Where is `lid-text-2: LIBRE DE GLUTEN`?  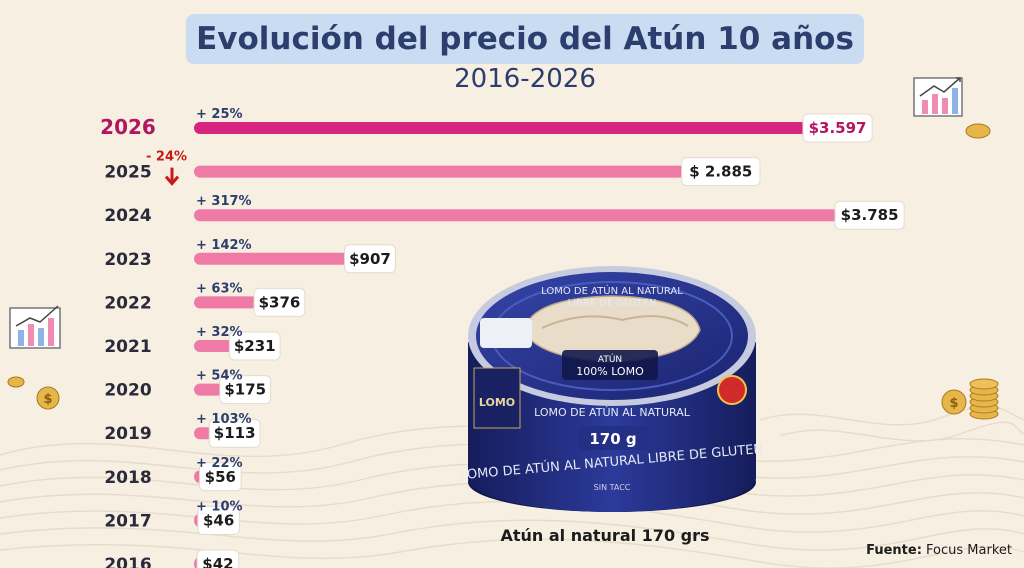
lid-text-2: LIBRE DE GLUTEN is located at coordinates (611, 303).